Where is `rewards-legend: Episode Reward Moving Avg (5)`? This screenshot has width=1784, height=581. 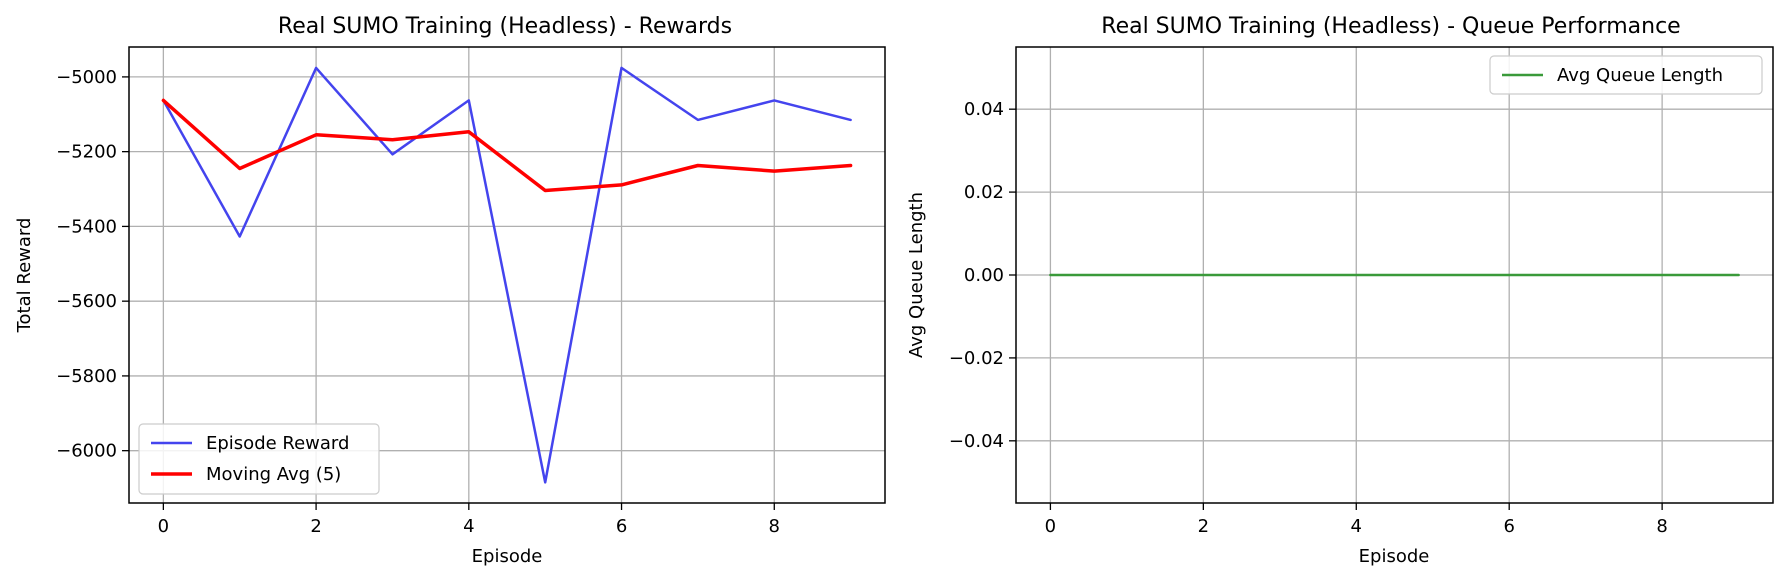 rewards-legend: Episode Reward Moving Avg (5) is located at coordinates (259, 459).